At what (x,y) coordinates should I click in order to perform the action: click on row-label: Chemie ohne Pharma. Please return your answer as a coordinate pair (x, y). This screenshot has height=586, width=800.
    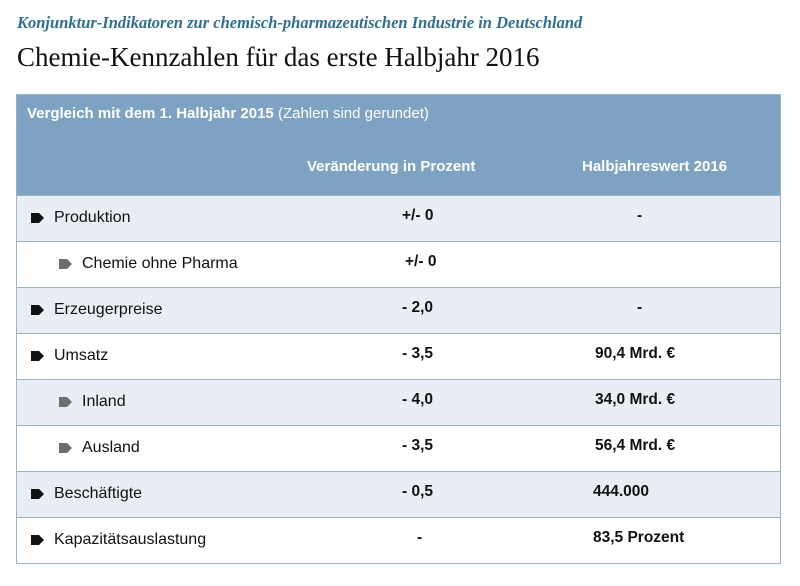
    Looking at the image, I should click on (160, 263).